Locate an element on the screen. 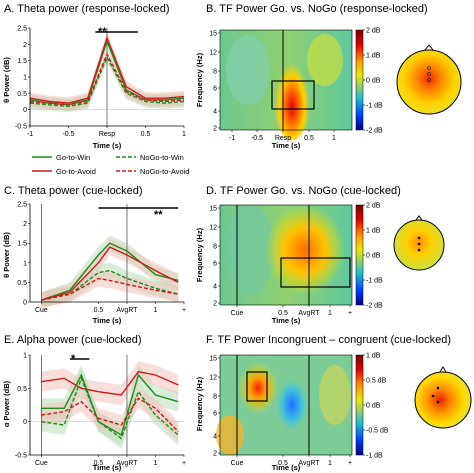 The image size is (474, 473). legend-nogo-avoid: NoGo-to-Avoid is located at coordinates (164, 171).